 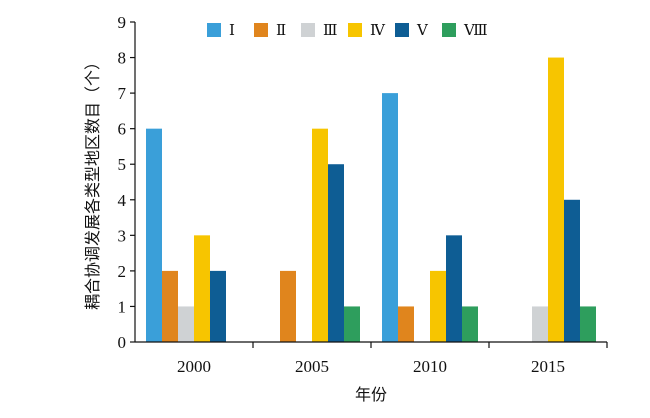 I want to click on y-ticks: 0 1 2 3 4 5 6 7 8 9, so click(x=126, y=182).